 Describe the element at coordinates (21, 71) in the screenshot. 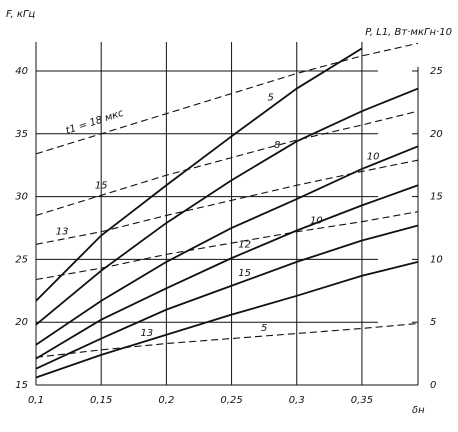

I see `y-tick-label: 40` at that location.